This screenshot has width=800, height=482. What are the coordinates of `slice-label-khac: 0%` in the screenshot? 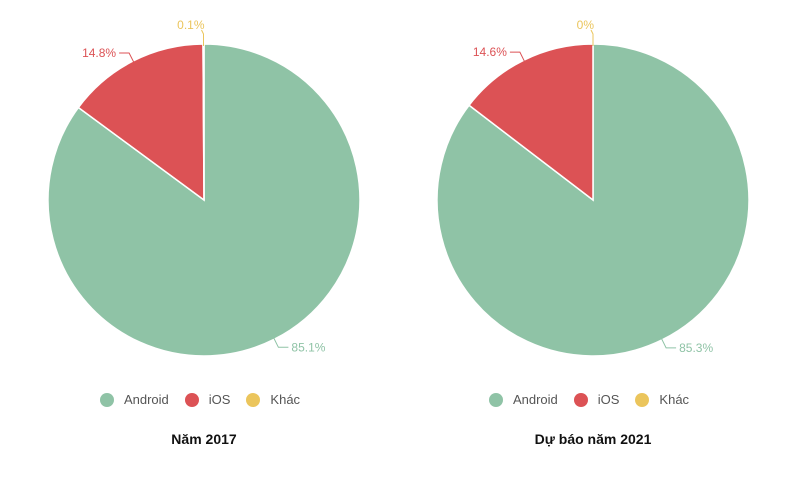 It's located at (586, 25).